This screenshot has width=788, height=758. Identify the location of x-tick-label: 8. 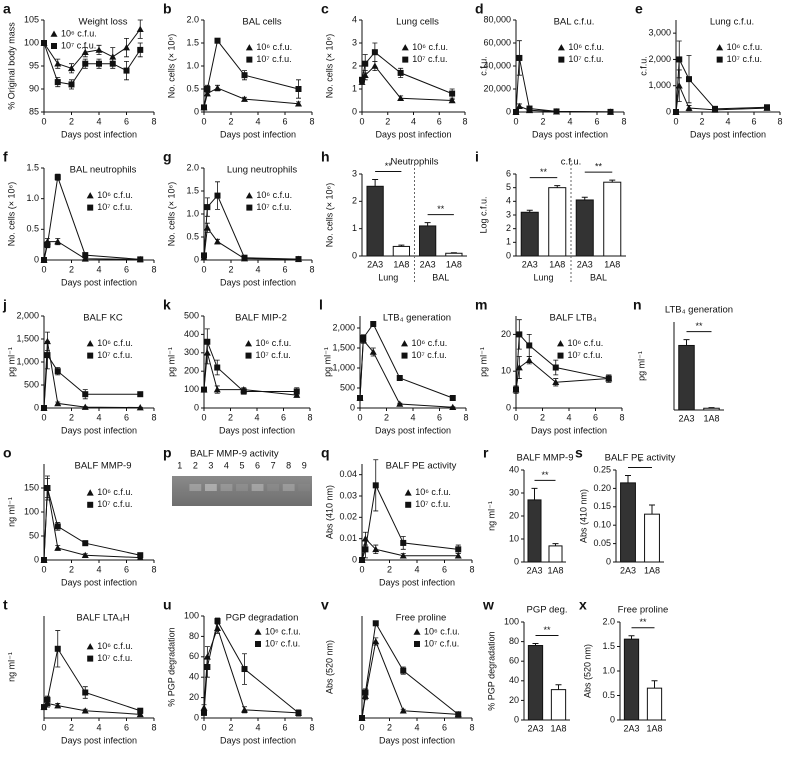
(153, 121).